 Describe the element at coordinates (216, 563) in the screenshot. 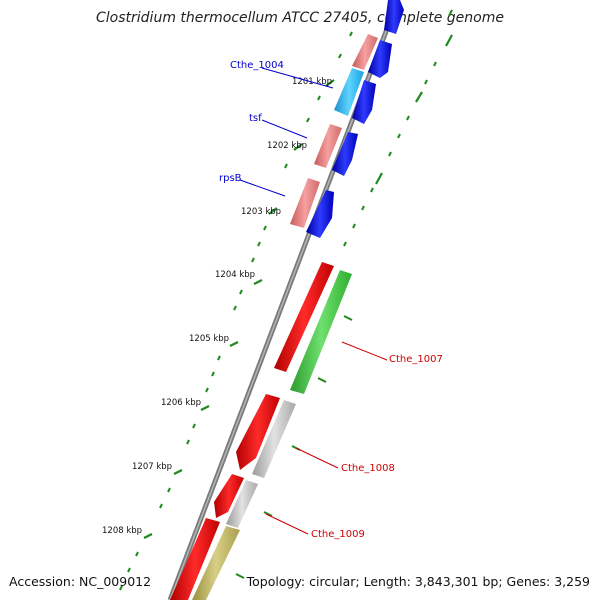

I see `gene-olive-block` at that location.